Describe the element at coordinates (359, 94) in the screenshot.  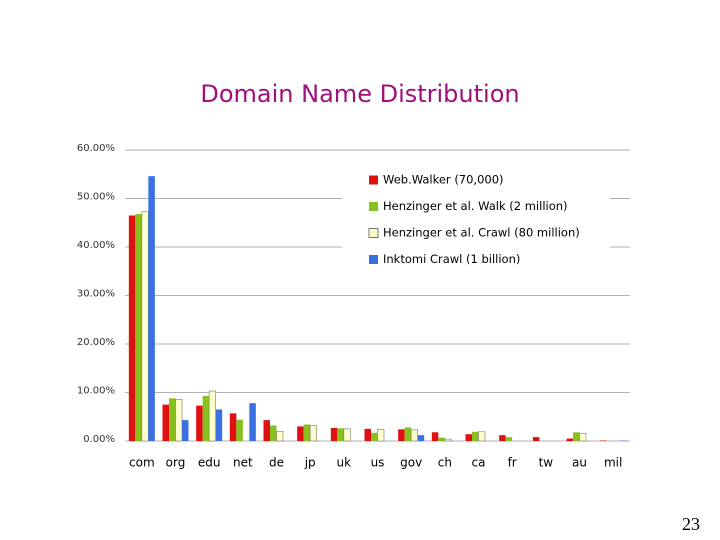
I see `chart-title: Domain Name Distribution` at that location.